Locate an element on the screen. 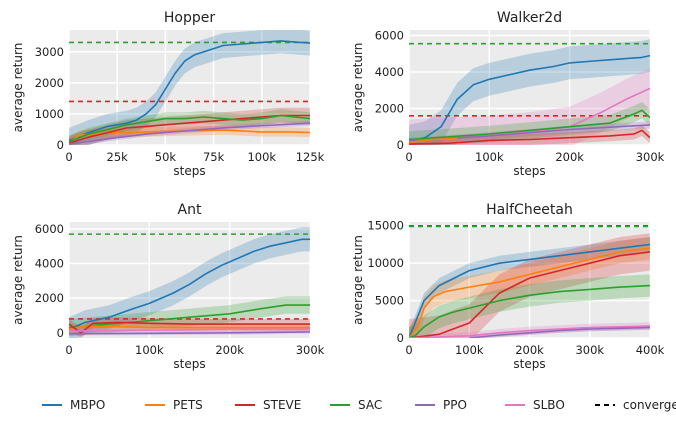 This screenshot has width=676, height=427. legend-label: PPO is located at coordinates (455, 405).